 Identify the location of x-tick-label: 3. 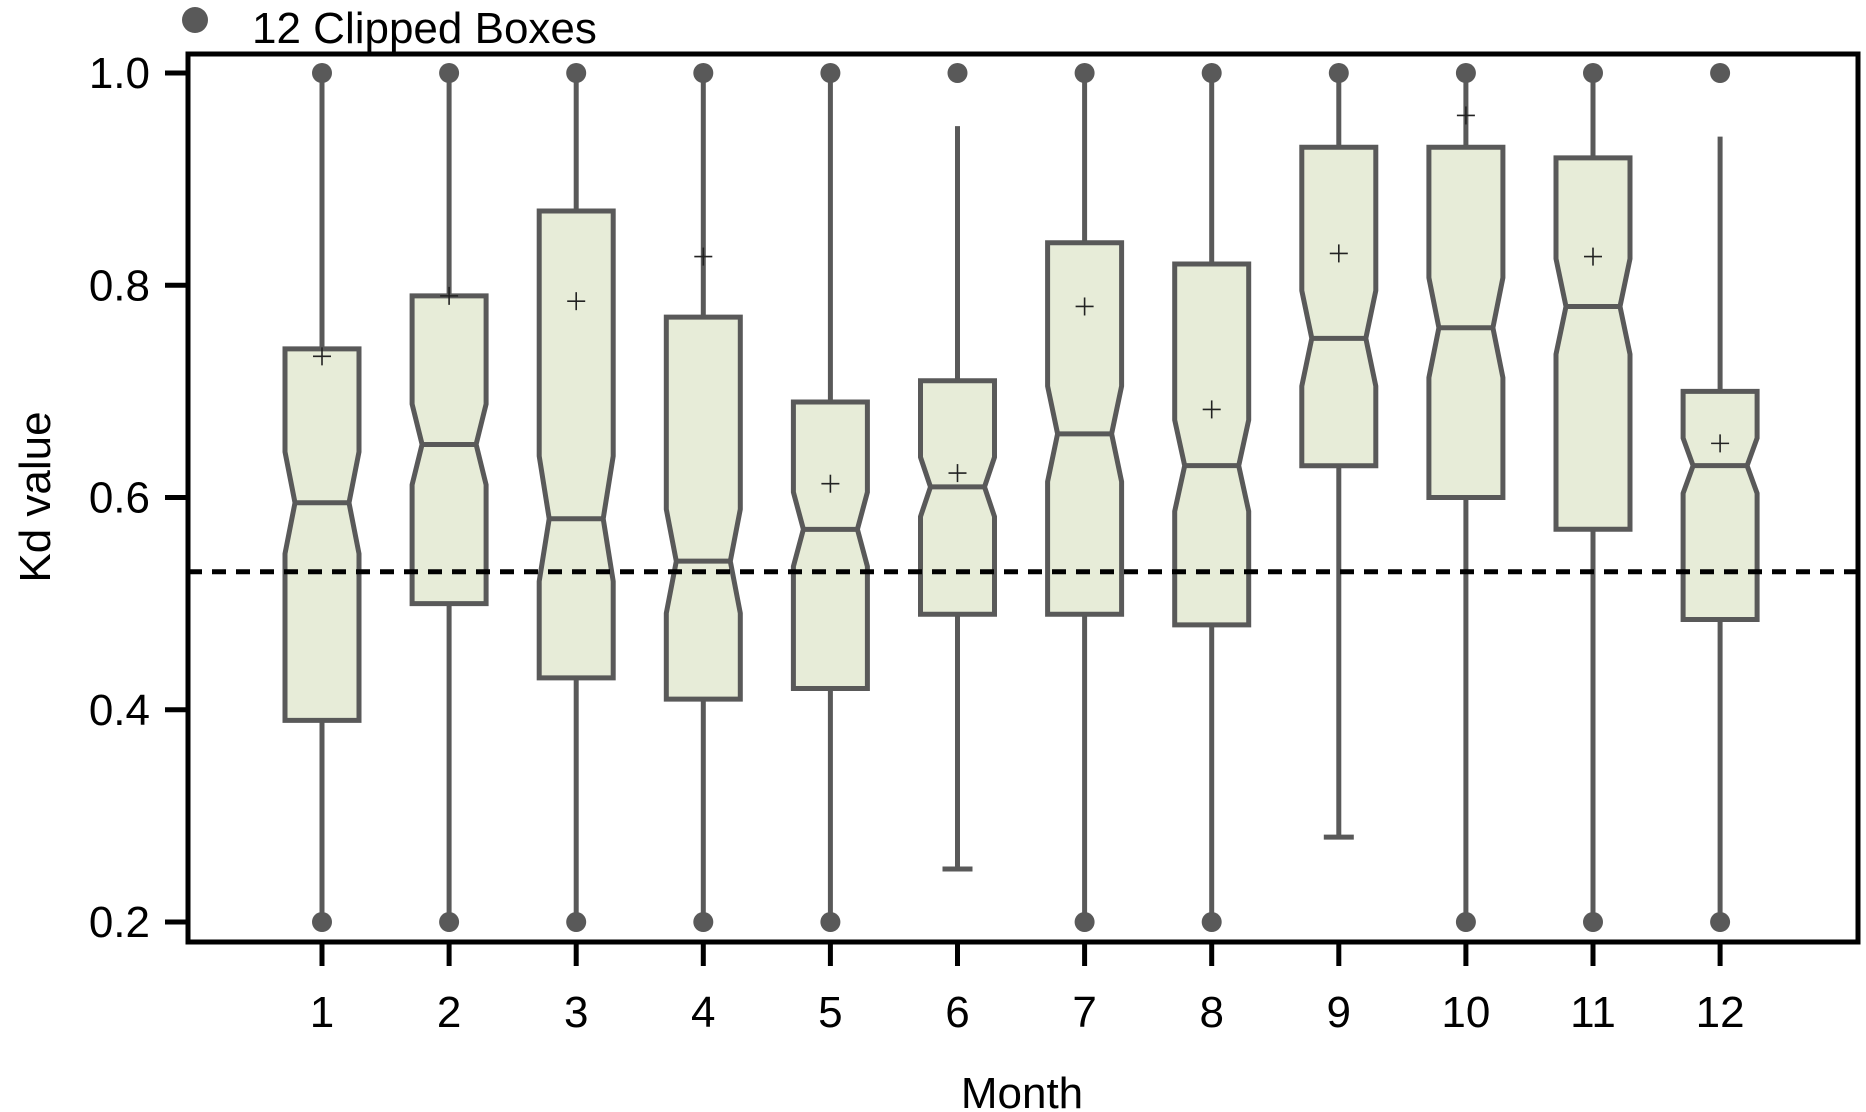
(576, 1012).